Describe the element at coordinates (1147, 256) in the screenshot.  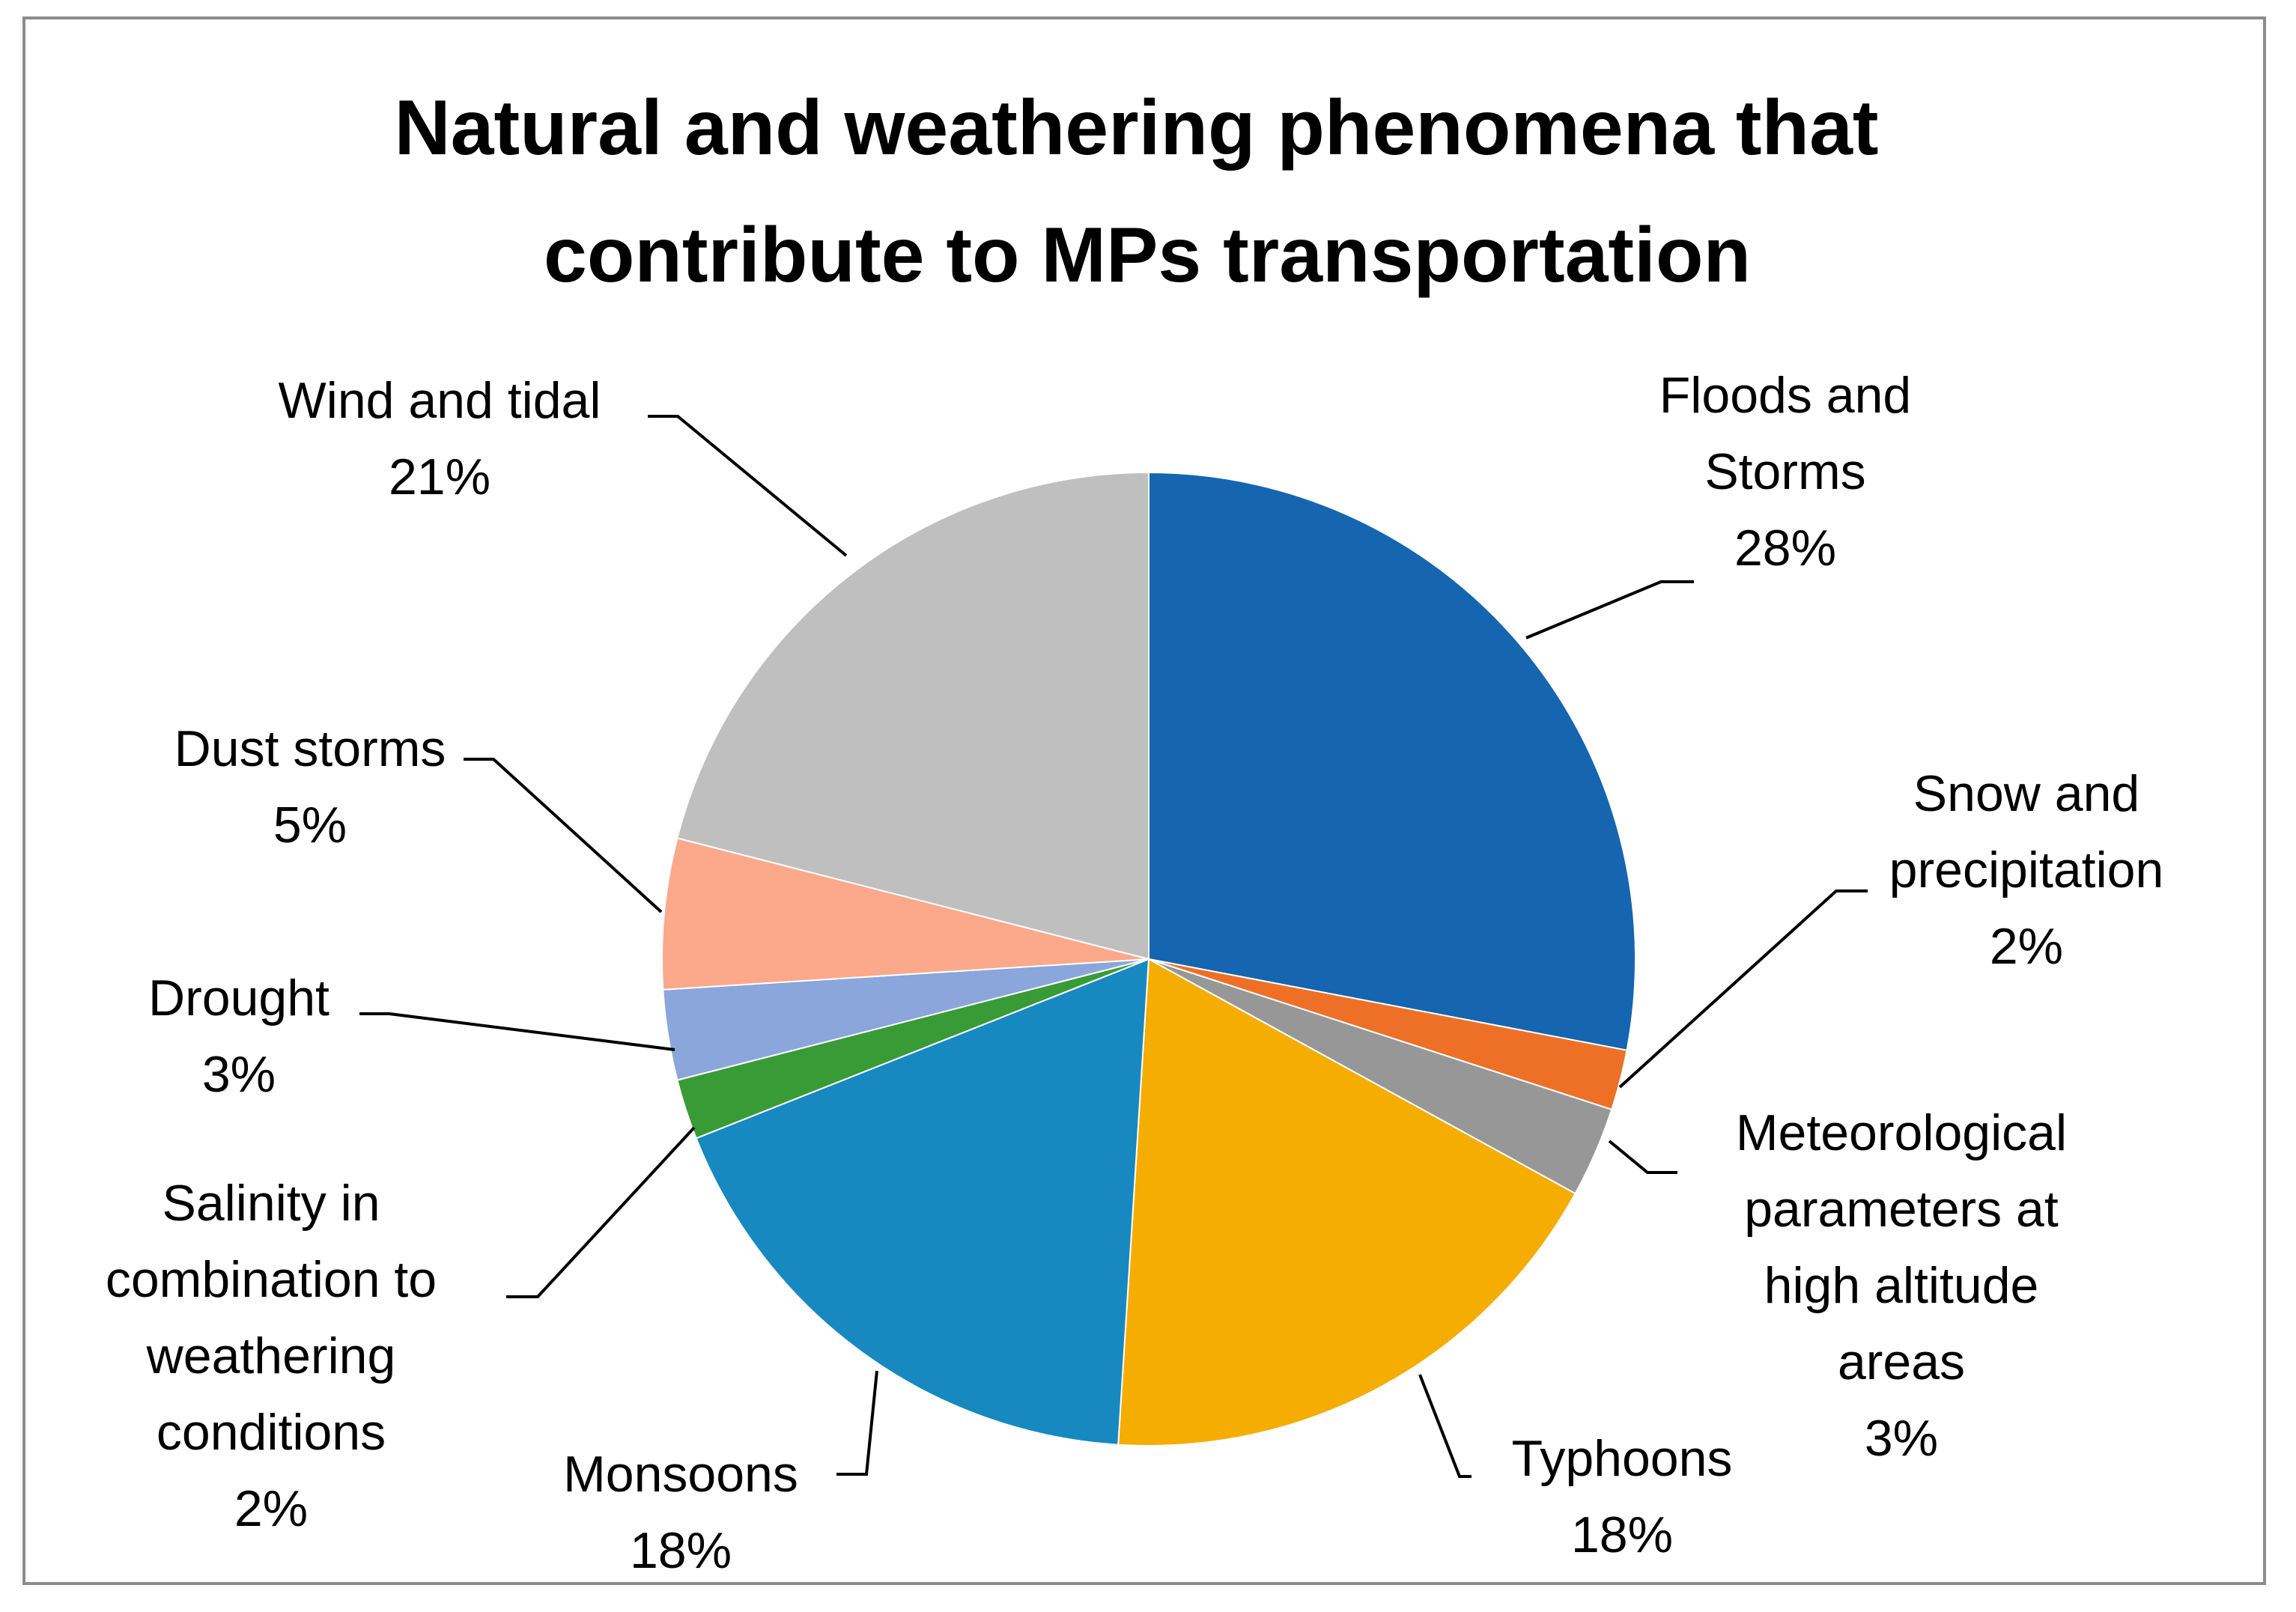
I see `chart-title-line-2: contribute to MPs transportation` at that location.